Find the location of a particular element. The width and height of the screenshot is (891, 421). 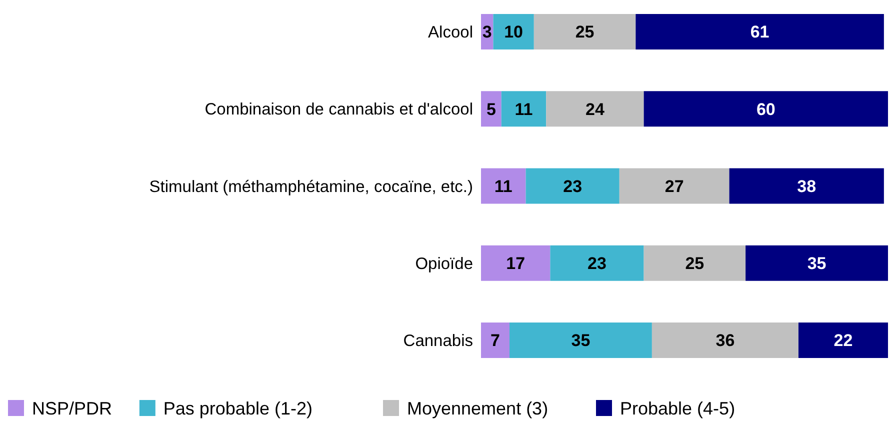

y-tick-label: Cannabis is located at coordinates (438, 341).